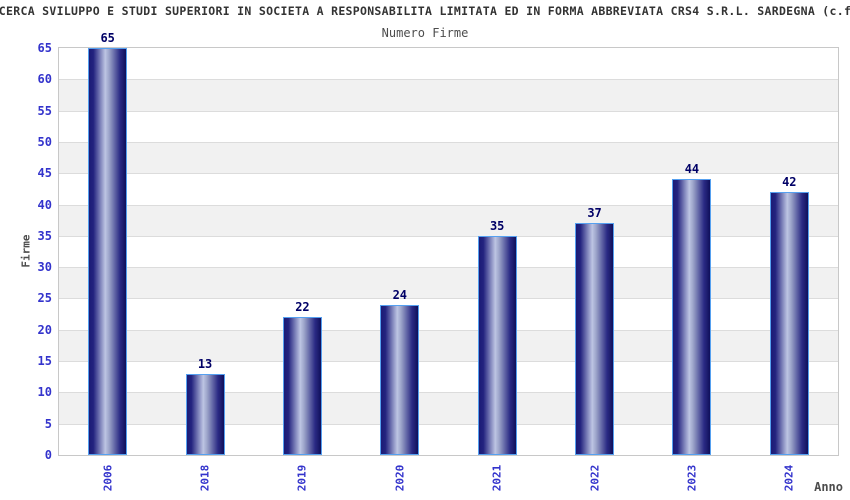 This screenshot has width=850, height=500. I want to click on y-tick-label: 50, so click(44, 141).